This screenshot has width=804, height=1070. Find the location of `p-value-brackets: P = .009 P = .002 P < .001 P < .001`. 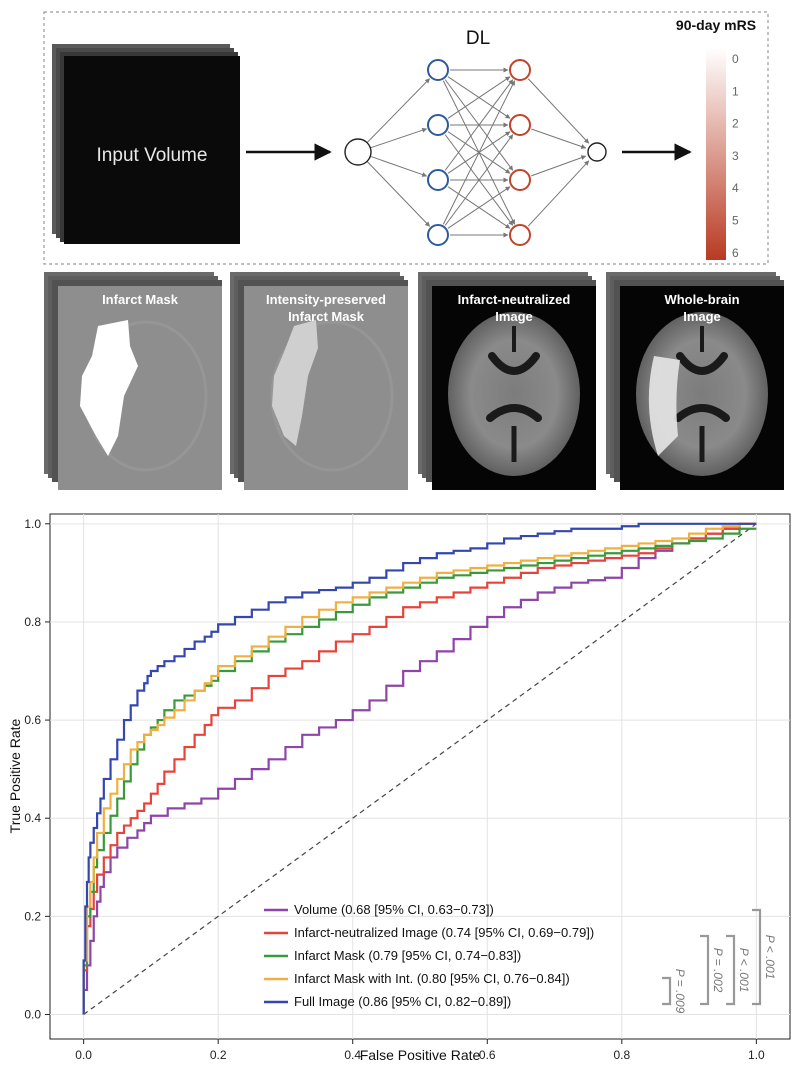

p-value-brackets: P = .009 P = .002 P < .001 P < .001 is located at coordinates (719, 961).